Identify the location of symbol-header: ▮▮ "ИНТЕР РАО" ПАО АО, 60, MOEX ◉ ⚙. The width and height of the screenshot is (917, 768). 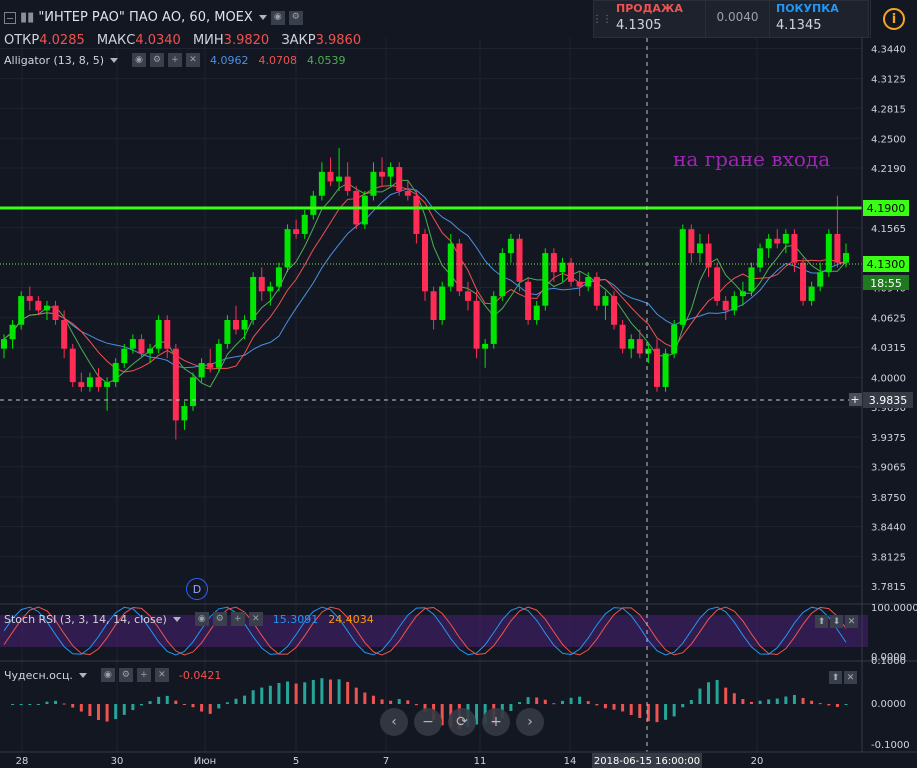
(153, 17).